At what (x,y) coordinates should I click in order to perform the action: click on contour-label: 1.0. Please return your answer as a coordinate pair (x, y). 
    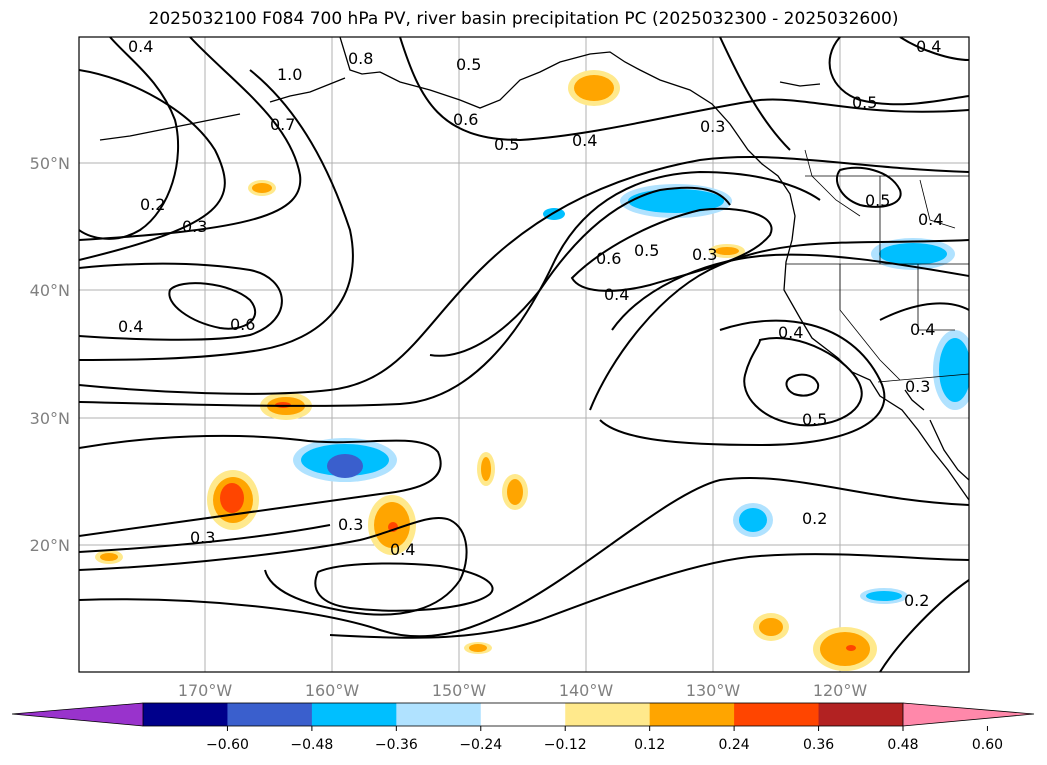
    Looking at the image, I should click on (289, 74).